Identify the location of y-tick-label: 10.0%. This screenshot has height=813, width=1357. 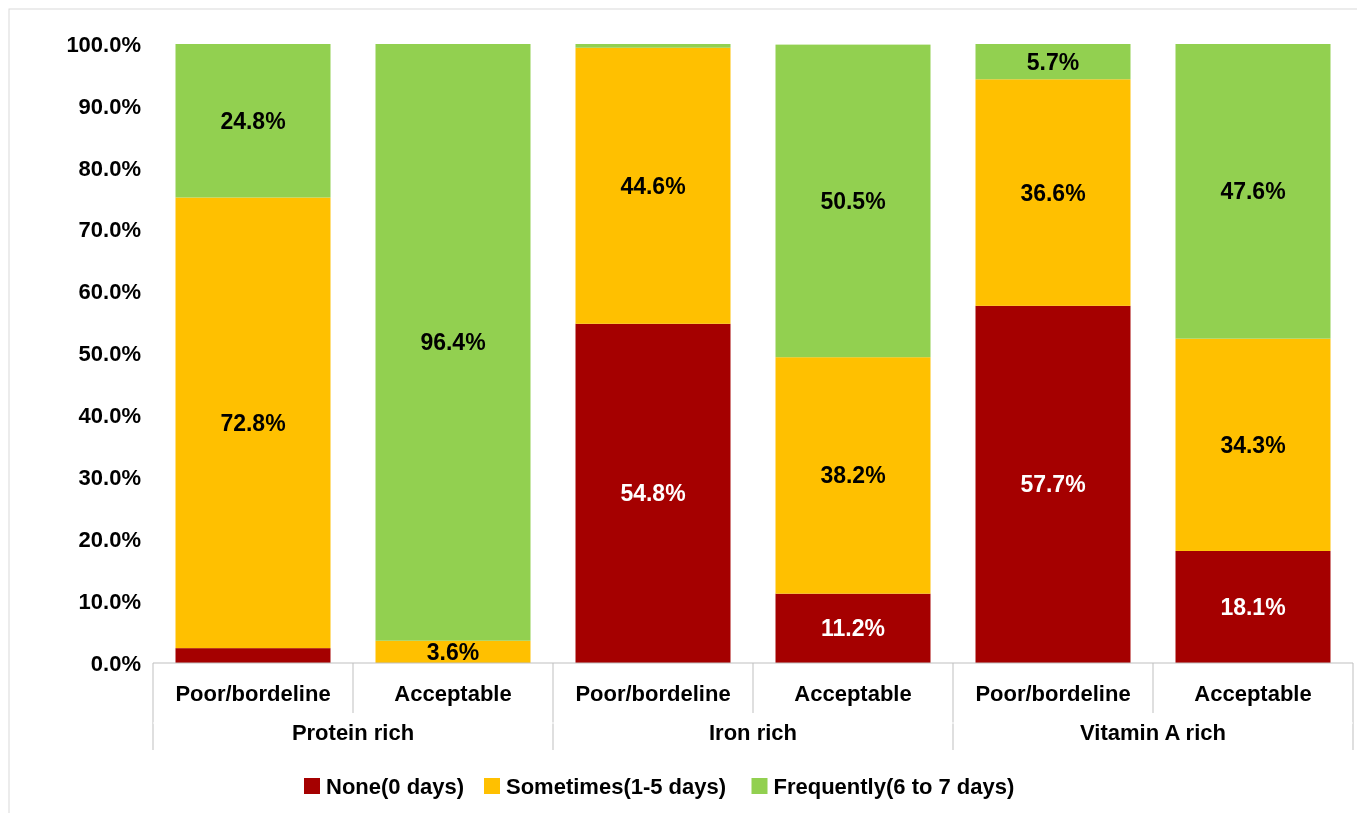
(109, 601).